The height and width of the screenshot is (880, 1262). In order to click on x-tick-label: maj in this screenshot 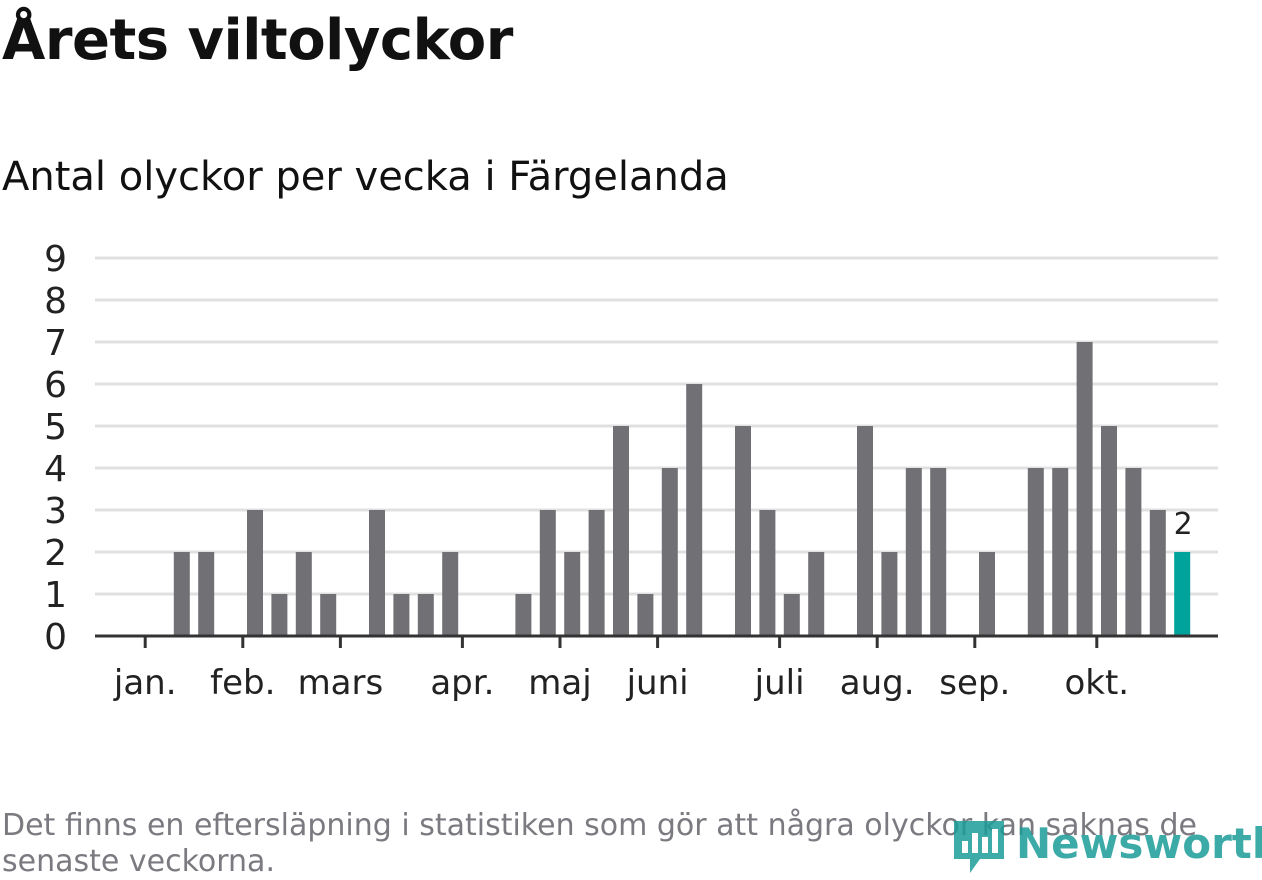, I will do `click(559, 683)`.